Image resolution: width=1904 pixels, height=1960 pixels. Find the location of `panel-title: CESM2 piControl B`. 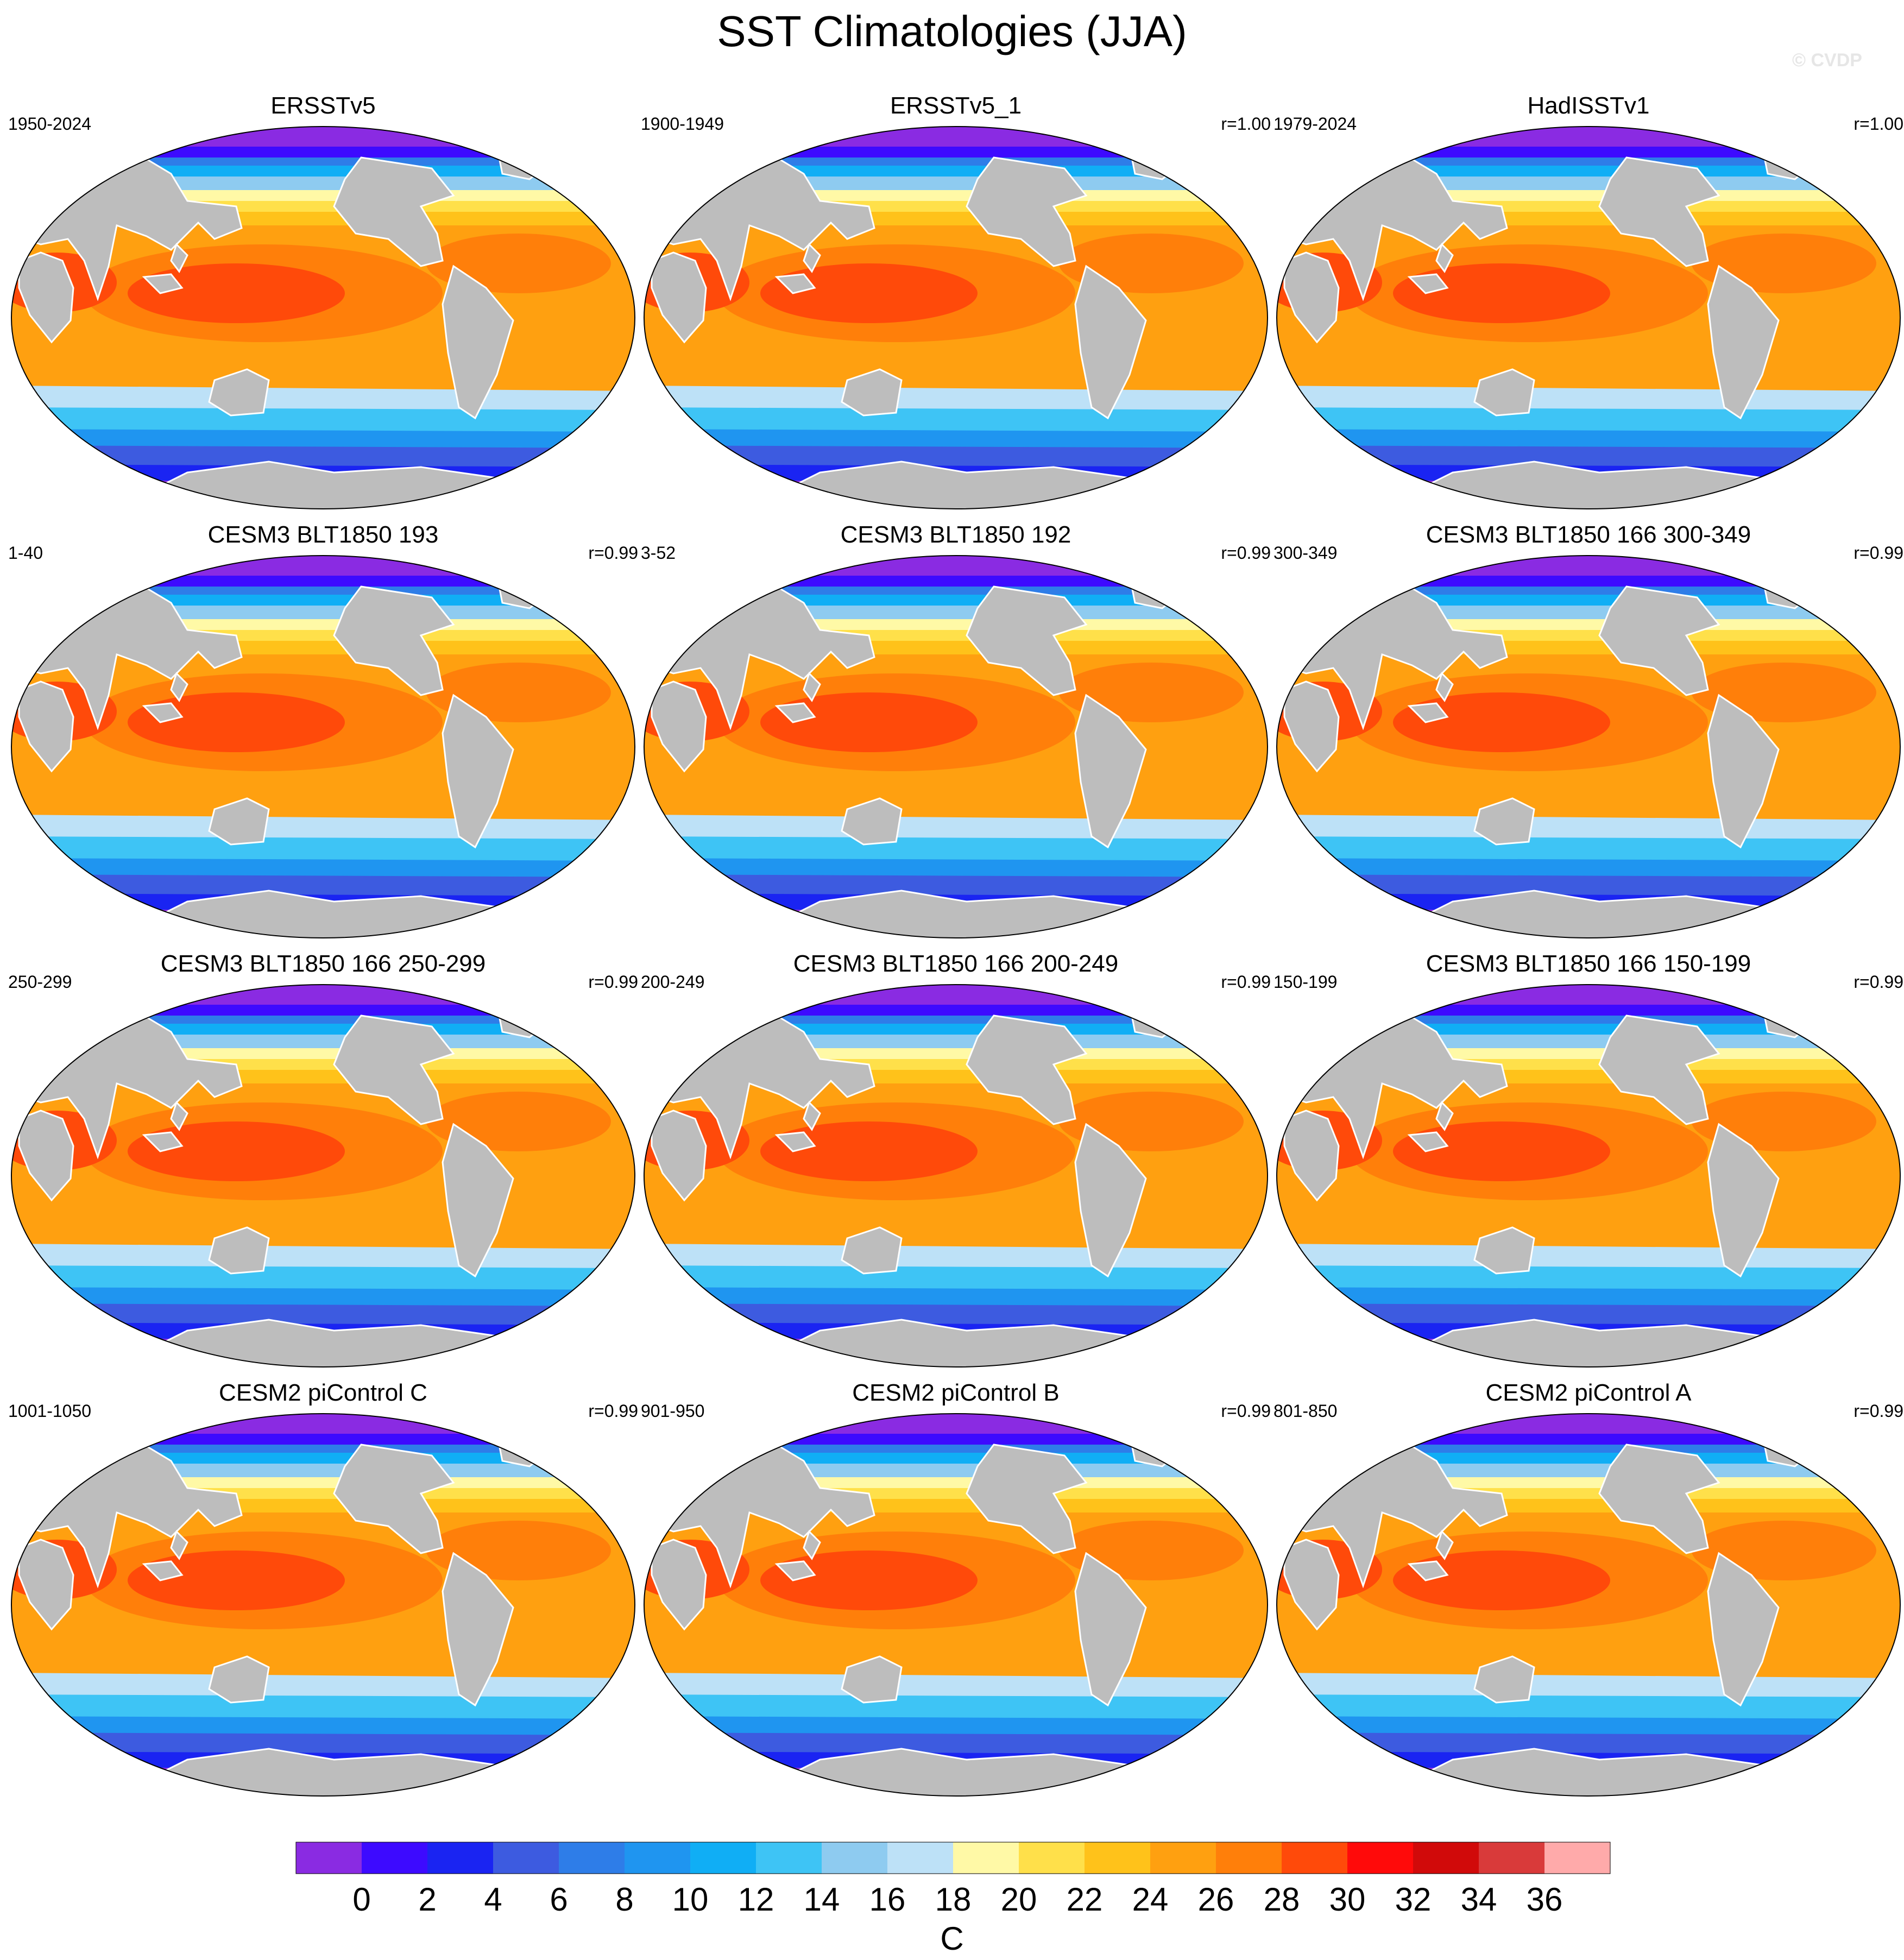

panel-title: CESM2 piControl B is located at coordinates (956, 1392).